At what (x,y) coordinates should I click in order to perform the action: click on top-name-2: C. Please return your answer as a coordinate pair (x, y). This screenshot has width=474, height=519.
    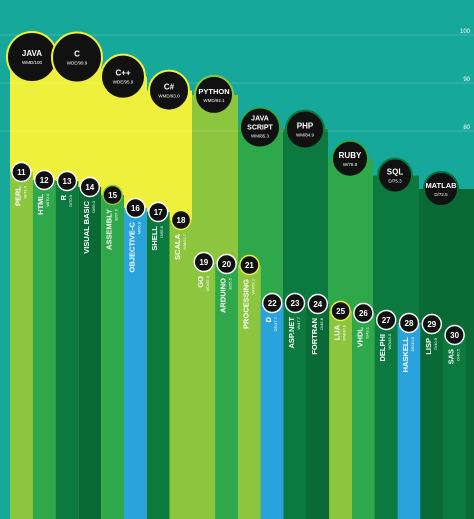
    Looking at the image, I should click on (77, 53).